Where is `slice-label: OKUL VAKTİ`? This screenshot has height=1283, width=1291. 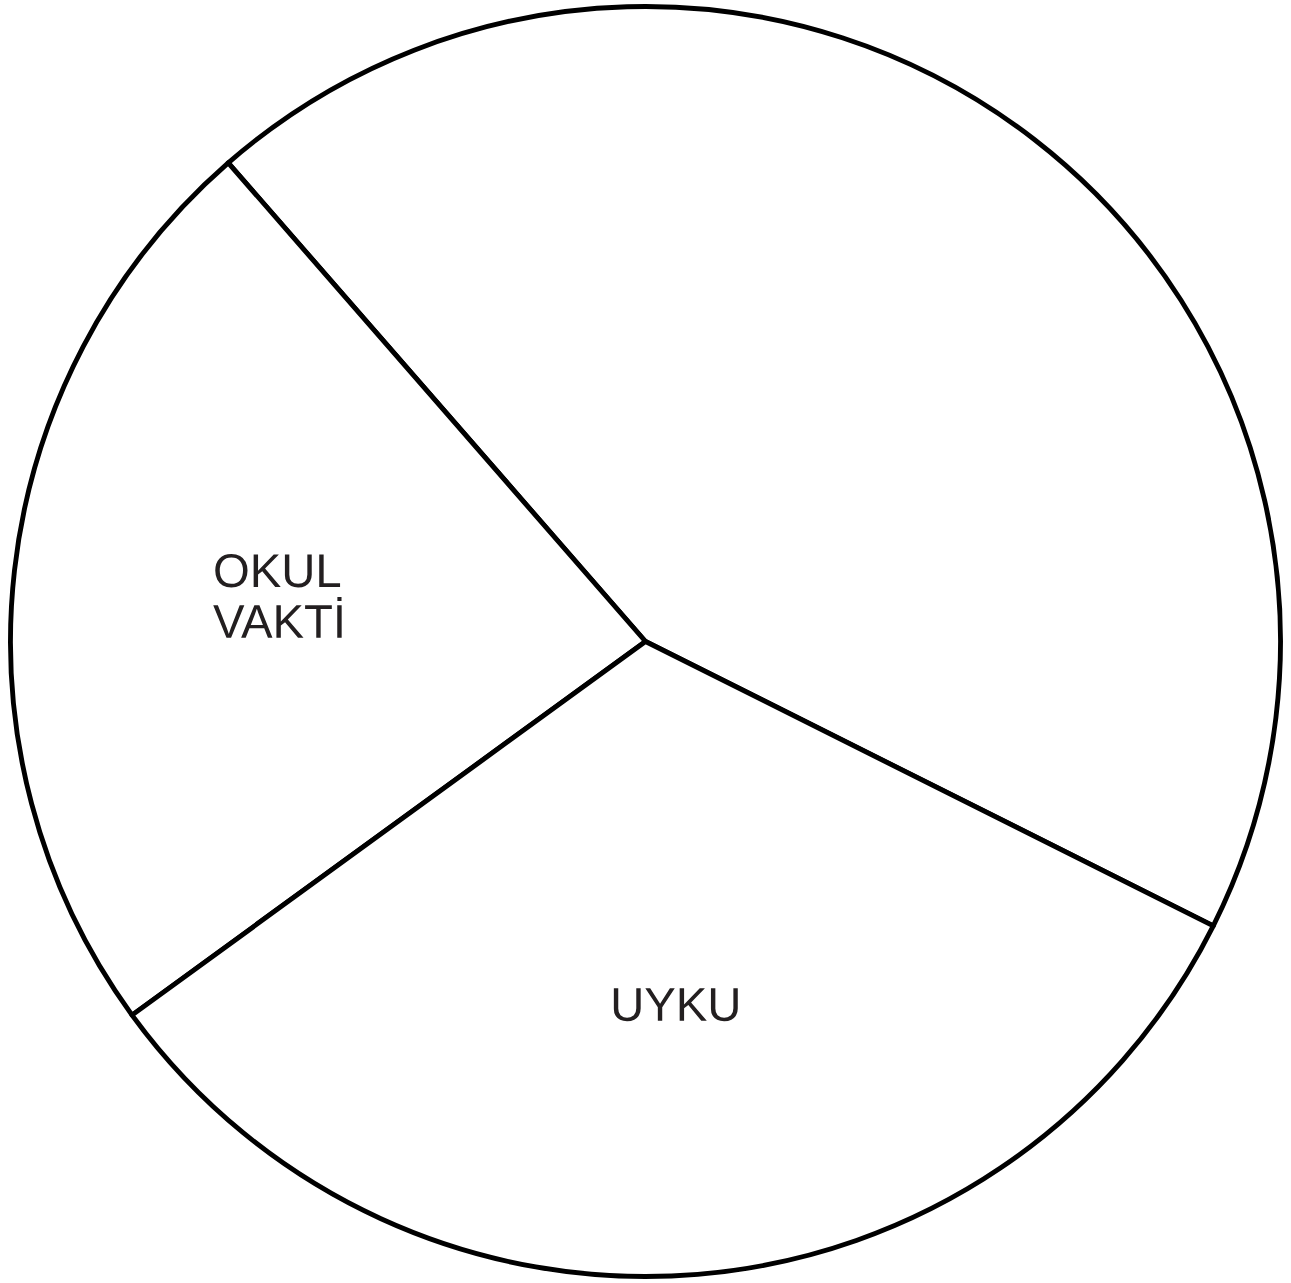 slice-label: OKUL VAKTİ is located at coordinates (277, 596).